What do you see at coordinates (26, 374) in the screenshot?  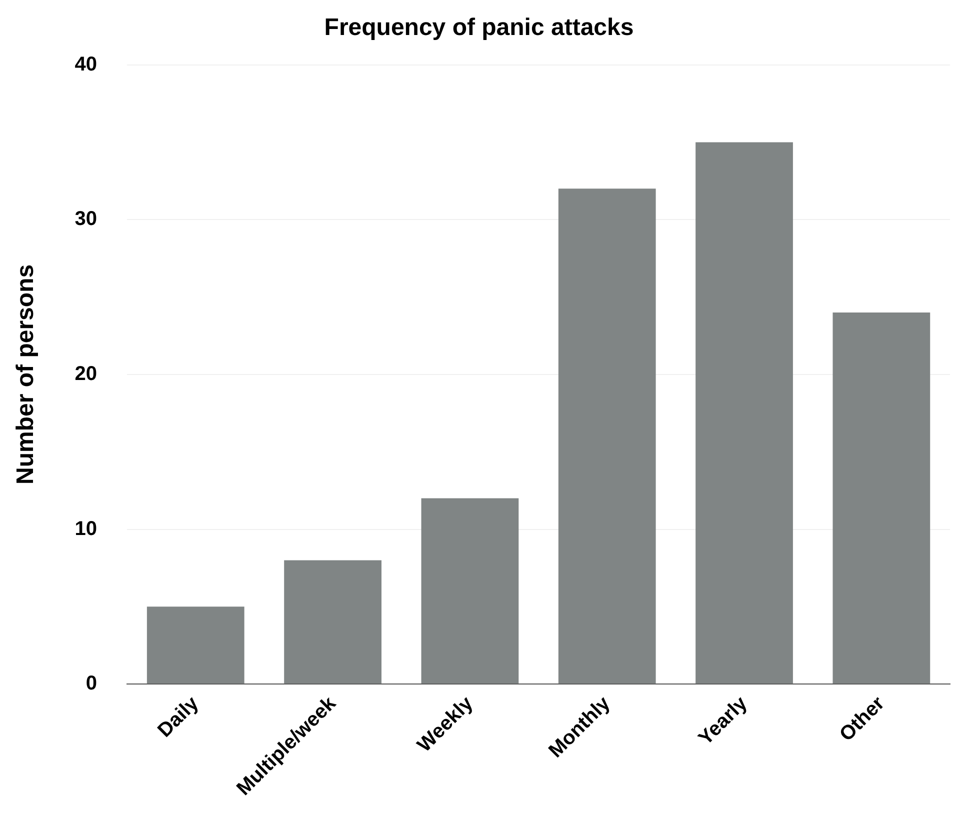 I see `y-axis-title: Number of persons` at bounding box center [26, 374].